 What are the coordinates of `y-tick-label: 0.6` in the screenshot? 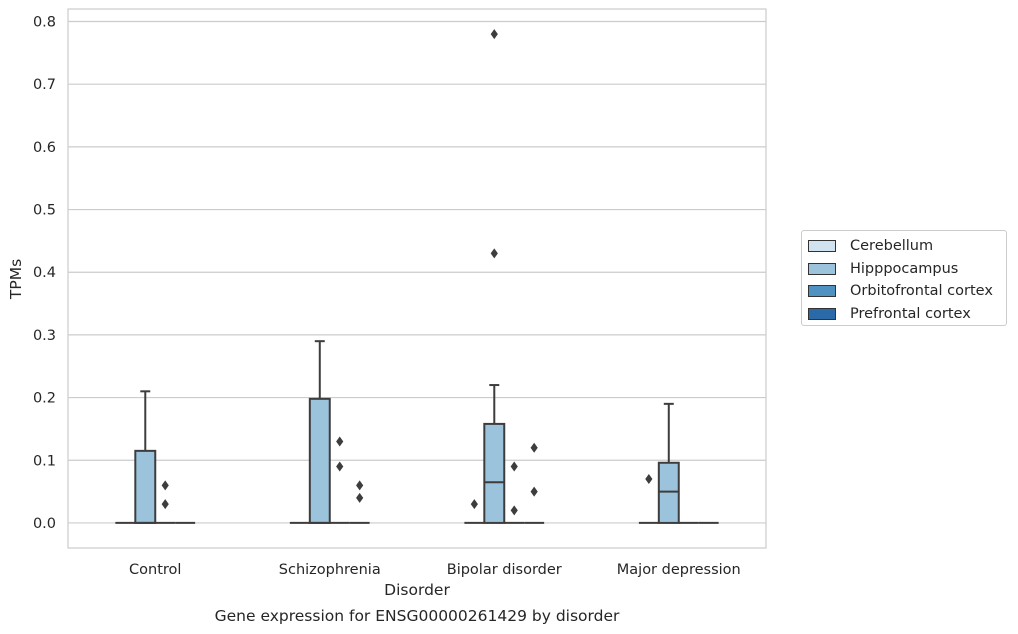 It's located at (44, 148).